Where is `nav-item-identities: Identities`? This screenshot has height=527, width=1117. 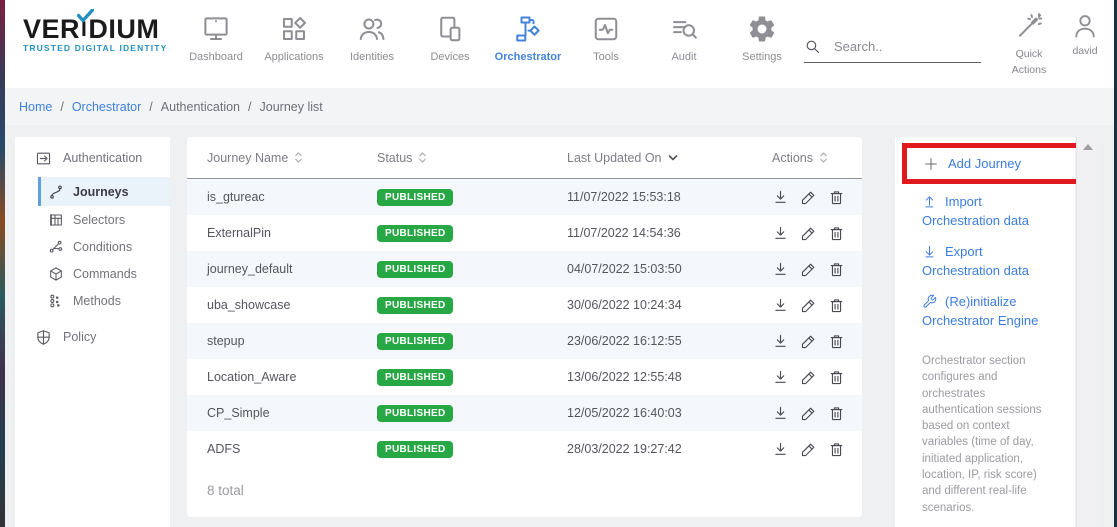
nav-item-identities: Identities is located at coordinates (372, 36).